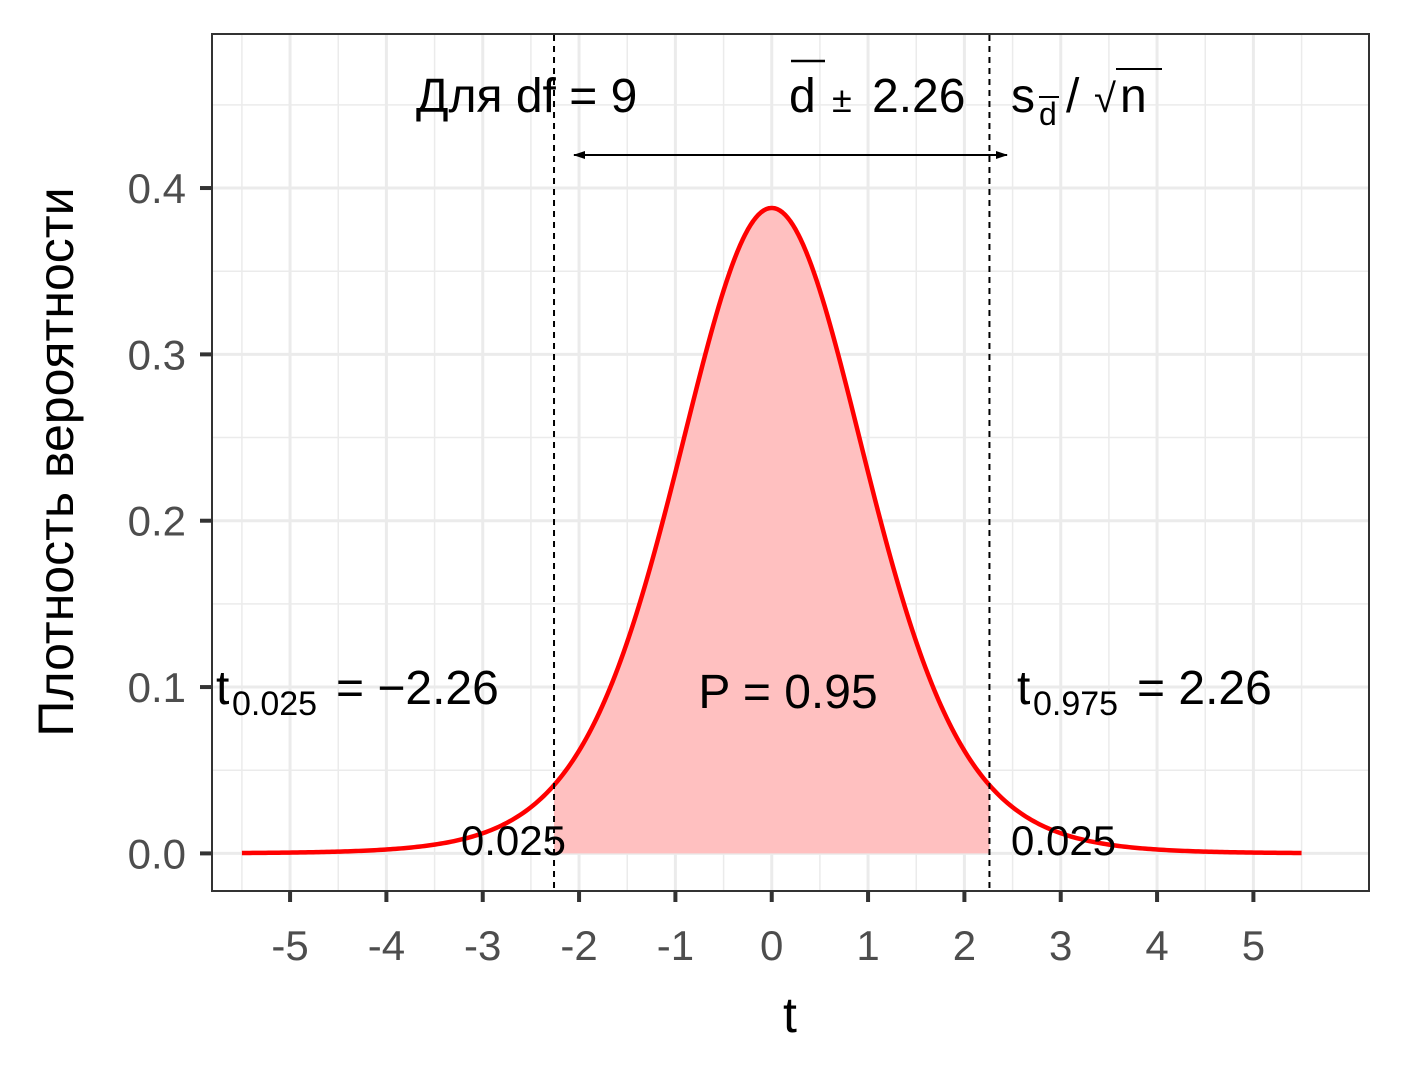  I want to click on x-axis-title: t, so click(790, 1015).